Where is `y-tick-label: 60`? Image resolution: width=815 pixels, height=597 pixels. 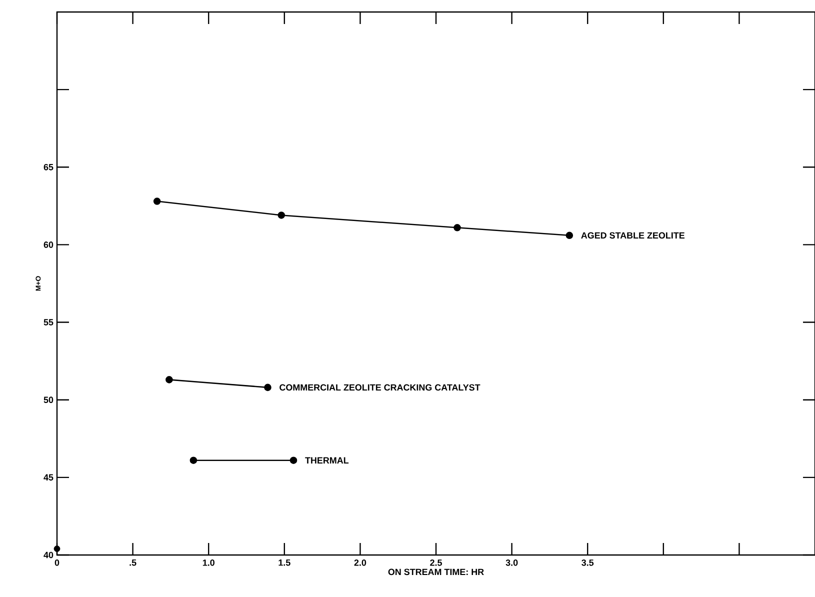
y-tick-label: 60 is located at coordinates (49, 245).